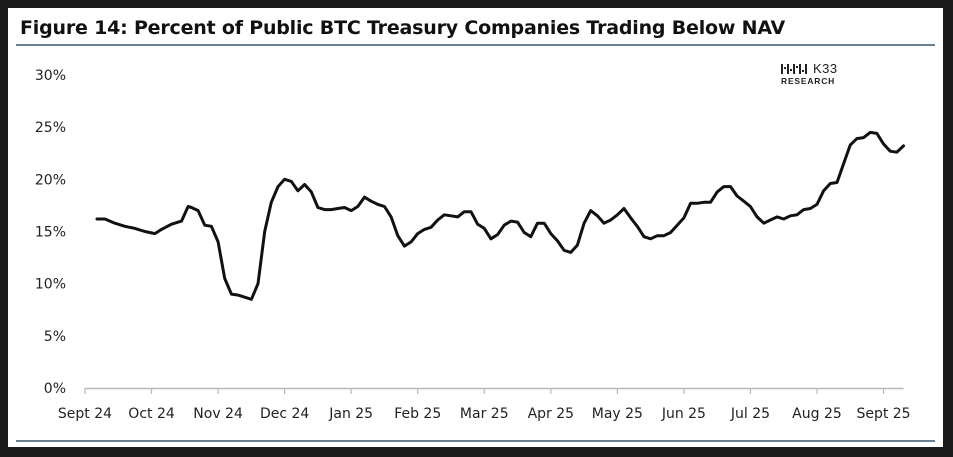  I want to click on y-tick-label: 30%, so click(50, 76).